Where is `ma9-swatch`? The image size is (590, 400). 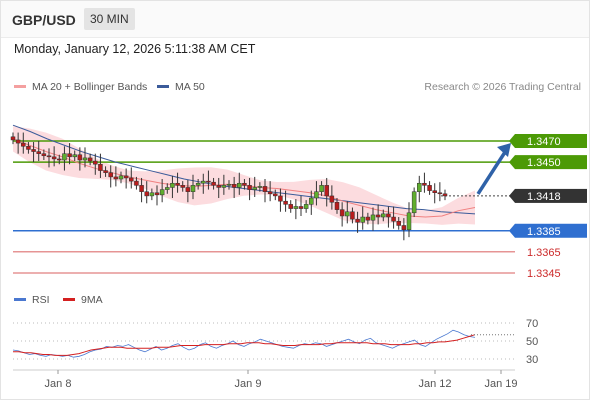
ma9-swatch is located at coordinates (69, 299).